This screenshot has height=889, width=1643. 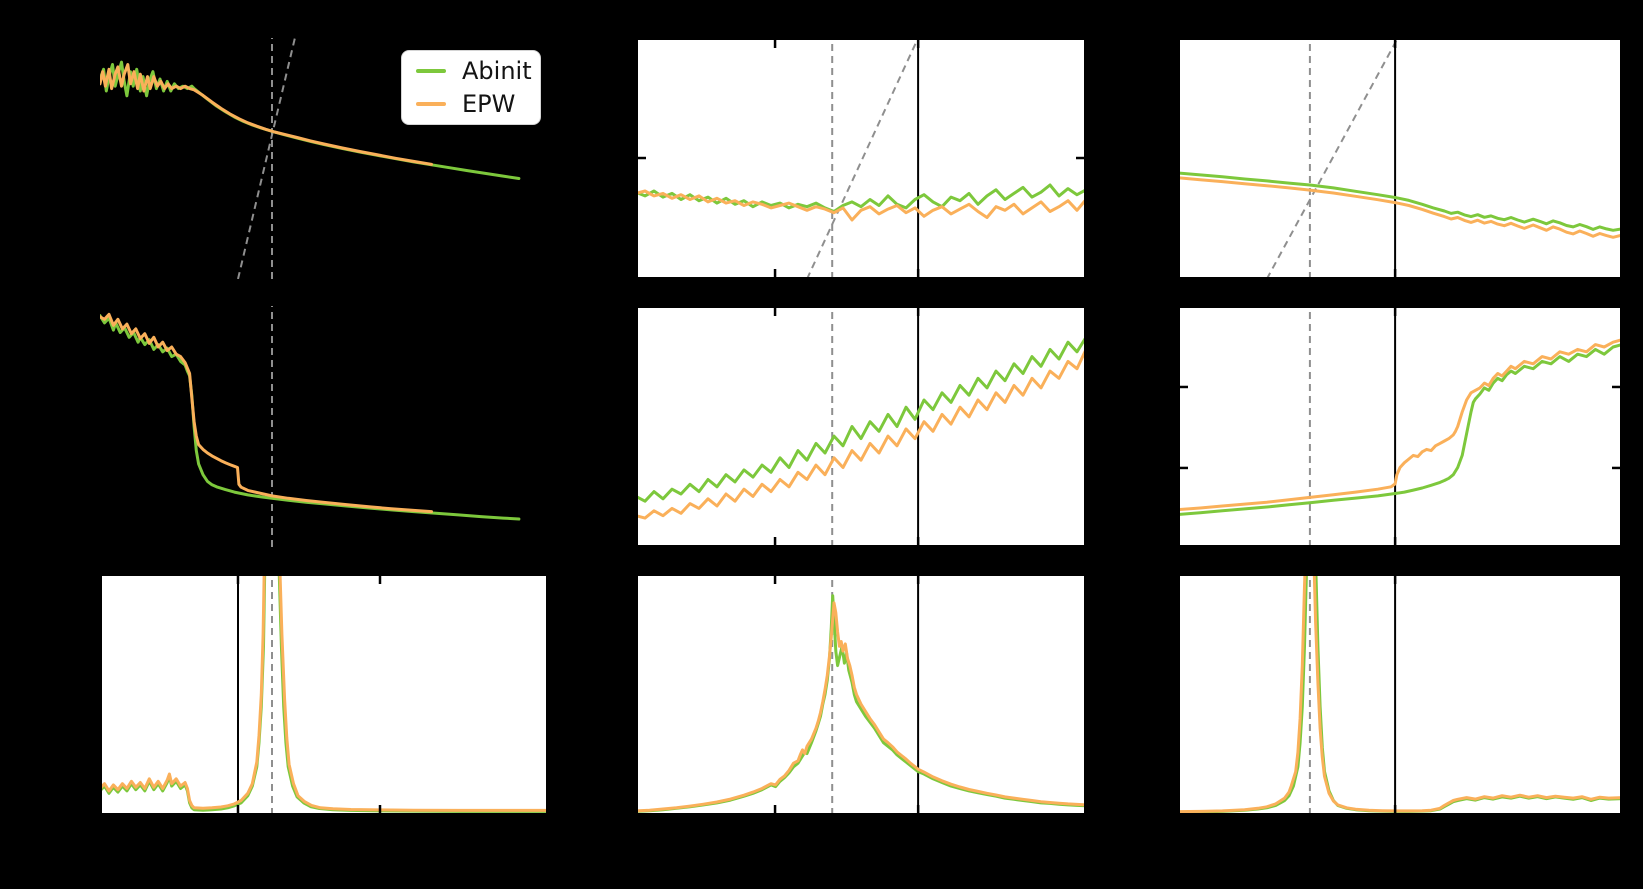 I want to click on legend-item-abinit: Abinit, so click(x=474, y=71).